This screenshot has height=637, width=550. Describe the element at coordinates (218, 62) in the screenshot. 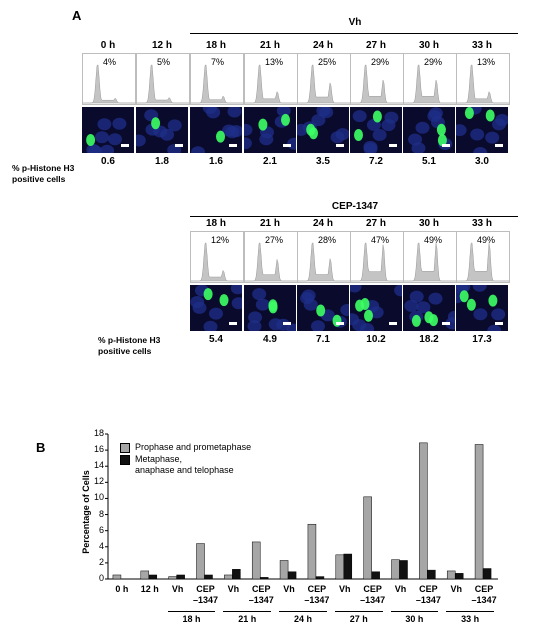

I see `vh-g2m-percent: 7%` at that location.